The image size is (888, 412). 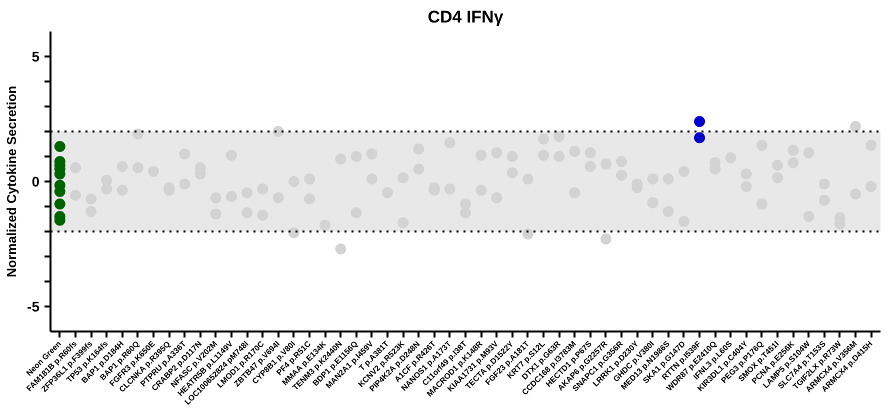 I want to click on y-tick-label: 5, so click(x=36, y=56).